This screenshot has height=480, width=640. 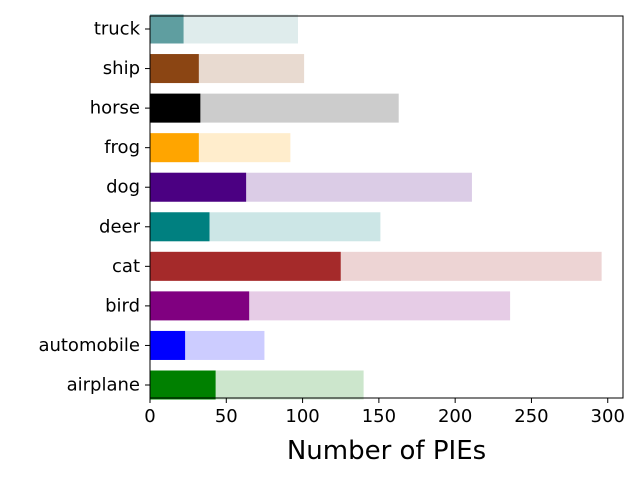 I want to click on y-tick-label-dog: dog, so click(x=123, y=187).